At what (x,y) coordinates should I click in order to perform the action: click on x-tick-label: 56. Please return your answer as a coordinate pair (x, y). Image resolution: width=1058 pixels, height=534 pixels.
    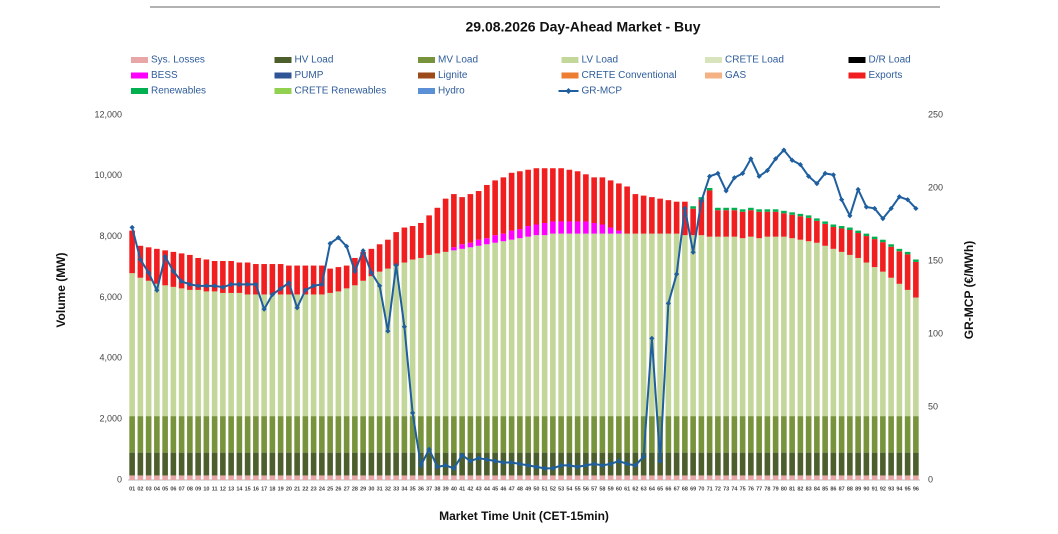
    Looking at the image, I should click on (586, 489).